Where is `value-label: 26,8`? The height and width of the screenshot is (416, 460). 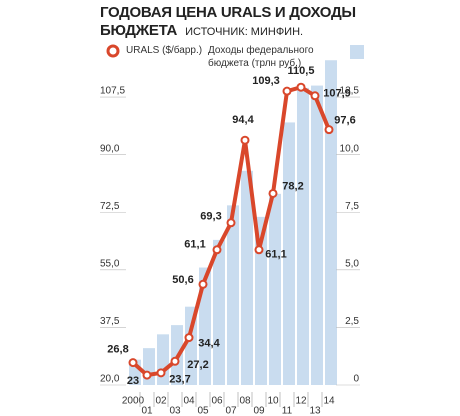 value-label: 26,8 is located at coordinates (117, 350).